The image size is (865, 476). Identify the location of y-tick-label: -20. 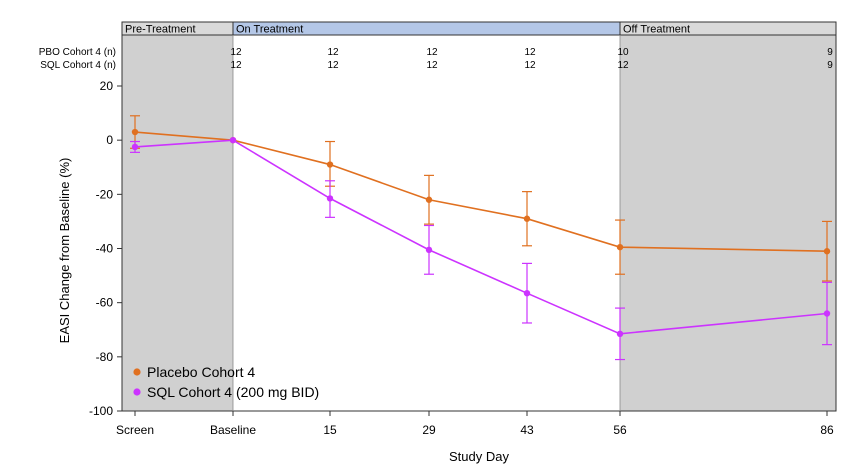
(105, 194).